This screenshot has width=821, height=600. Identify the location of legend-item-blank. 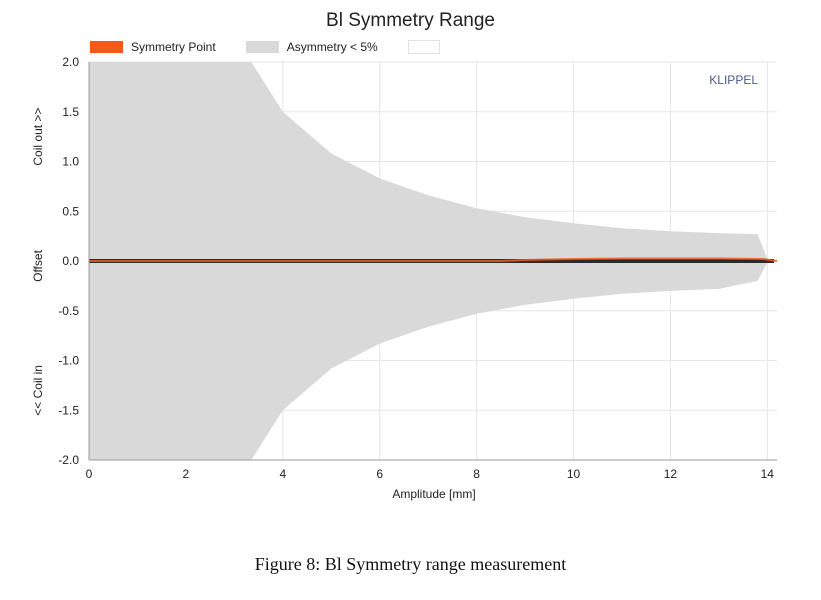
(423, 47).